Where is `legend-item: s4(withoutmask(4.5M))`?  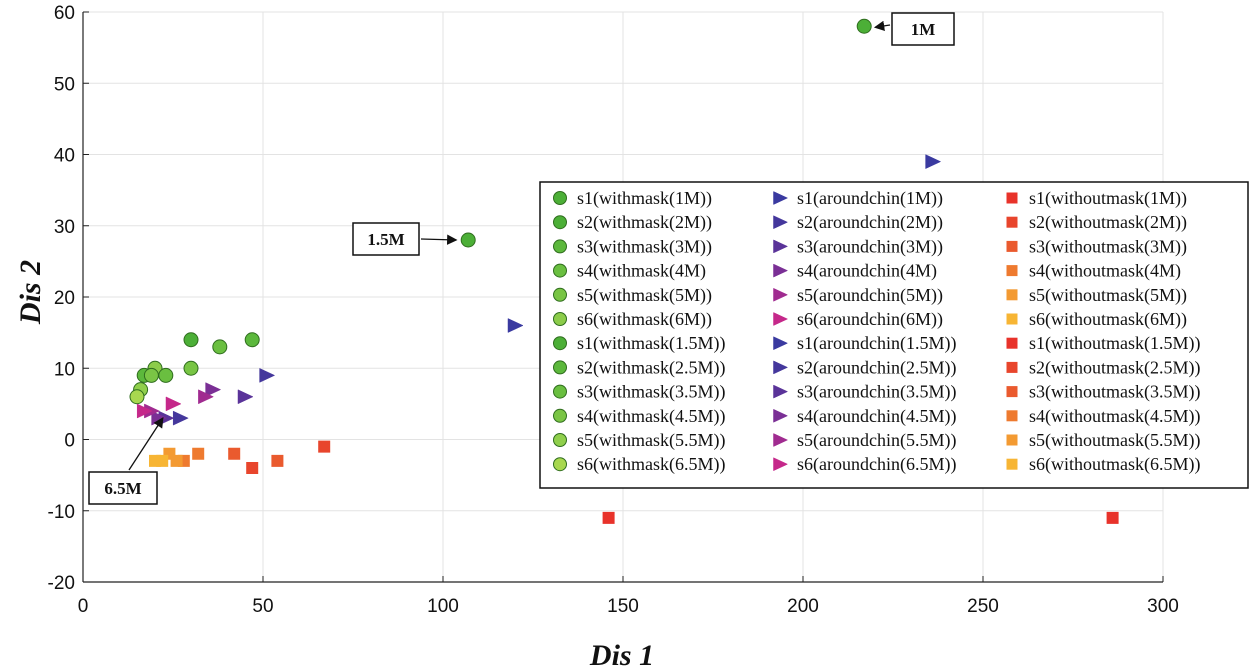 legend-item: s4(withoutmask(4.5M)) is located at coordinates (1103, 416).